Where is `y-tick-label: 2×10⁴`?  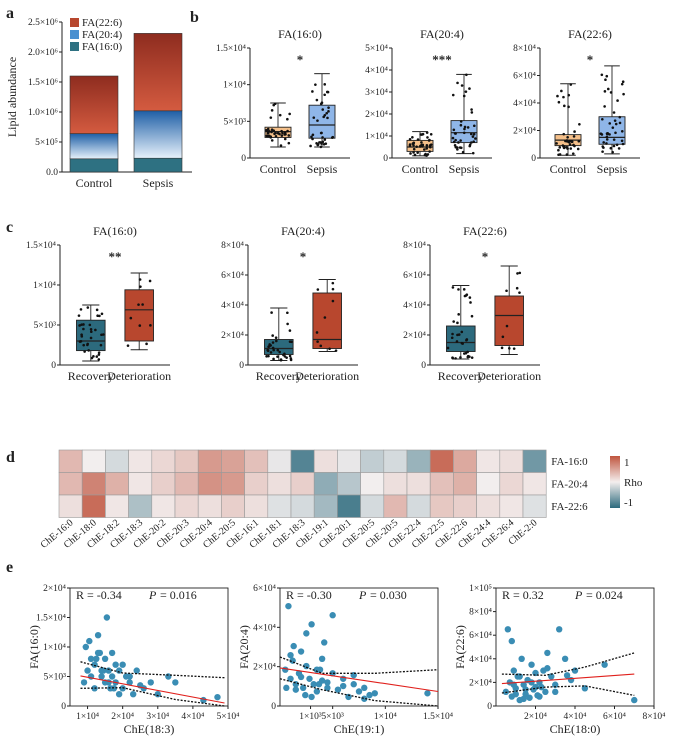 y-tick-label: 2×10⁴ is located at coordinates (525, 132).